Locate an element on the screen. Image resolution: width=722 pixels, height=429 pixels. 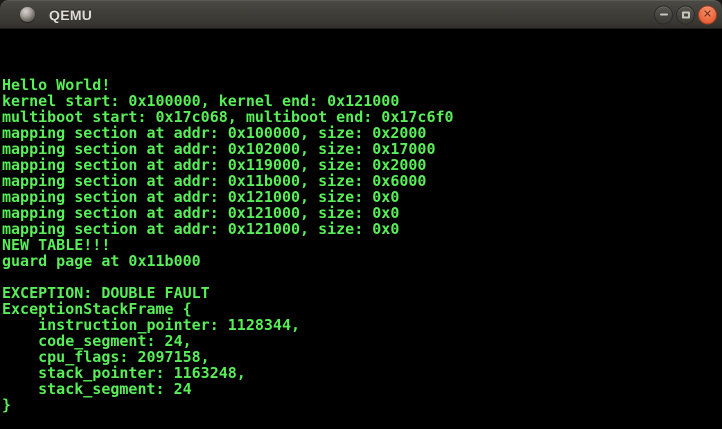
terminal-line: stack_segment: 24 is located at coordinates (97, 389).